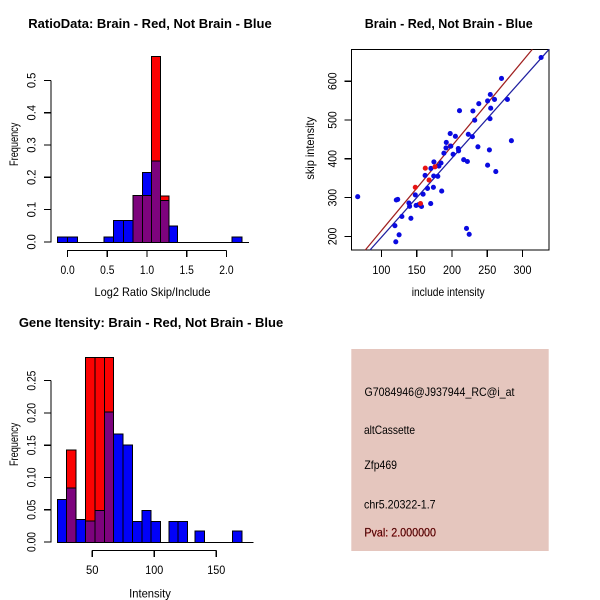 The height and width of the screenshot is (600, 600). Describe the element at coordinates (32, 145) in the screenshot. I see `svg-text: 0.3` at that location.